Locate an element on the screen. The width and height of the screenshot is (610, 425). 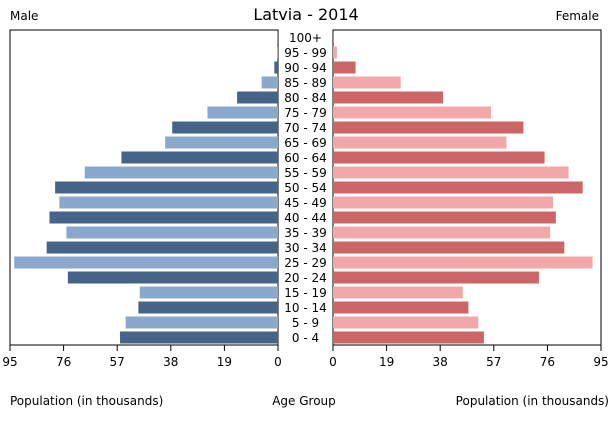
age-group-axis-title: Age Group is located at coordinates (304, 401).